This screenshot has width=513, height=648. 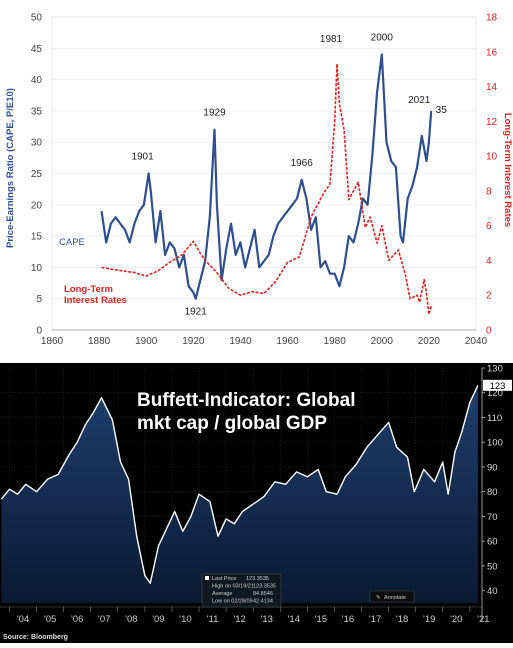 I want to click on x-tick-label: 2040, so click(x=476, y=341).